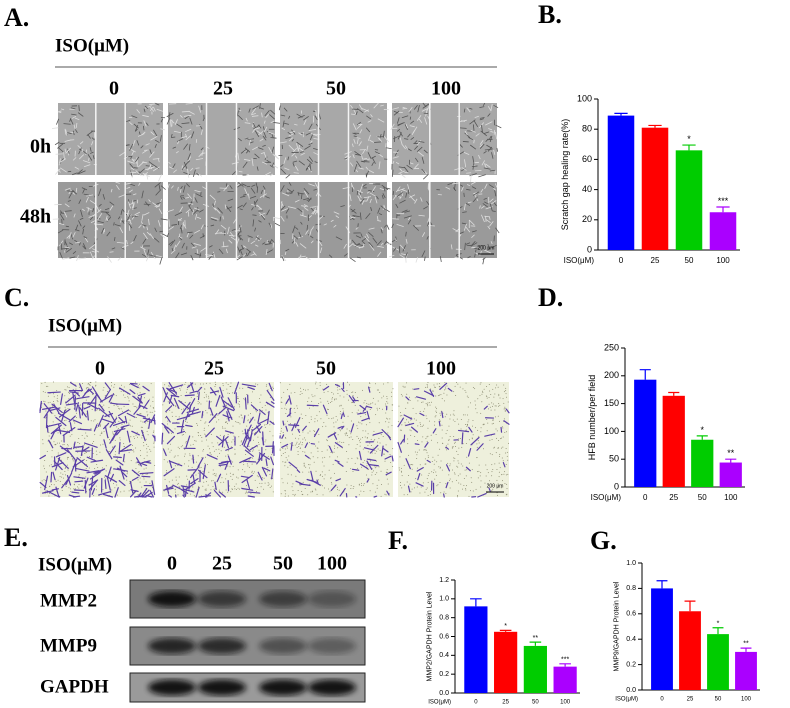 Image resolution: width=790 pixels, height=708 pixels. What do you see at coordinates (673, 497) in the screenshot?
I see `x-tick-label: 25` at bounding box center [673, 497].